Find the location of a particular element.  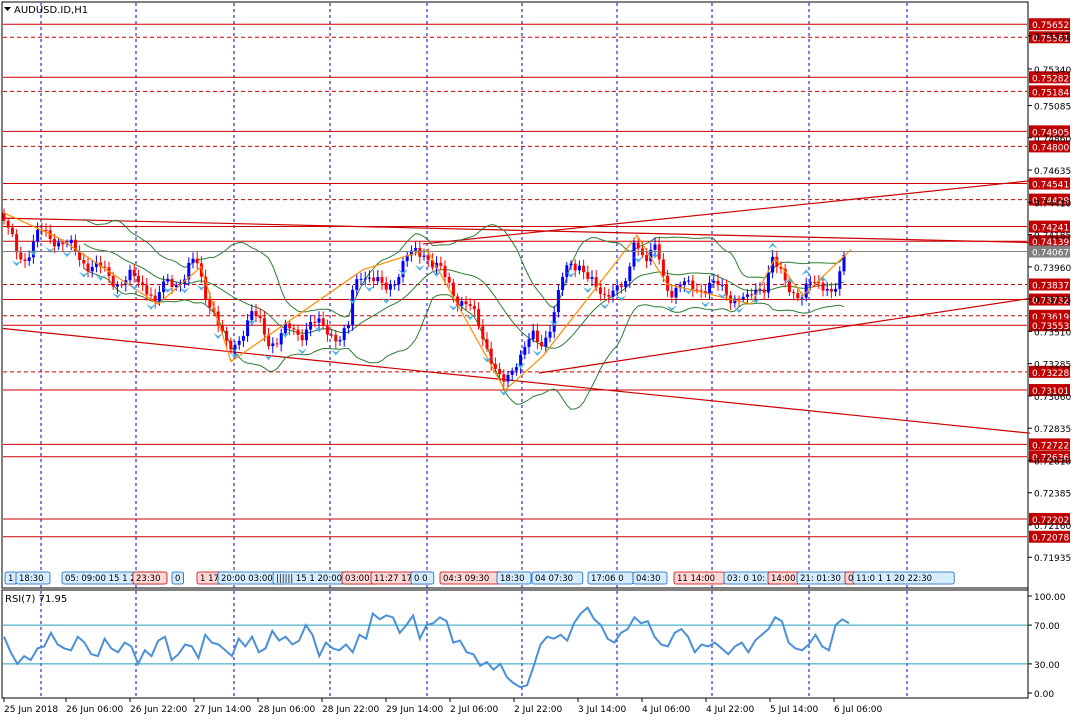

session-tag-label: 18:30 is located at coordinates (31, 579).